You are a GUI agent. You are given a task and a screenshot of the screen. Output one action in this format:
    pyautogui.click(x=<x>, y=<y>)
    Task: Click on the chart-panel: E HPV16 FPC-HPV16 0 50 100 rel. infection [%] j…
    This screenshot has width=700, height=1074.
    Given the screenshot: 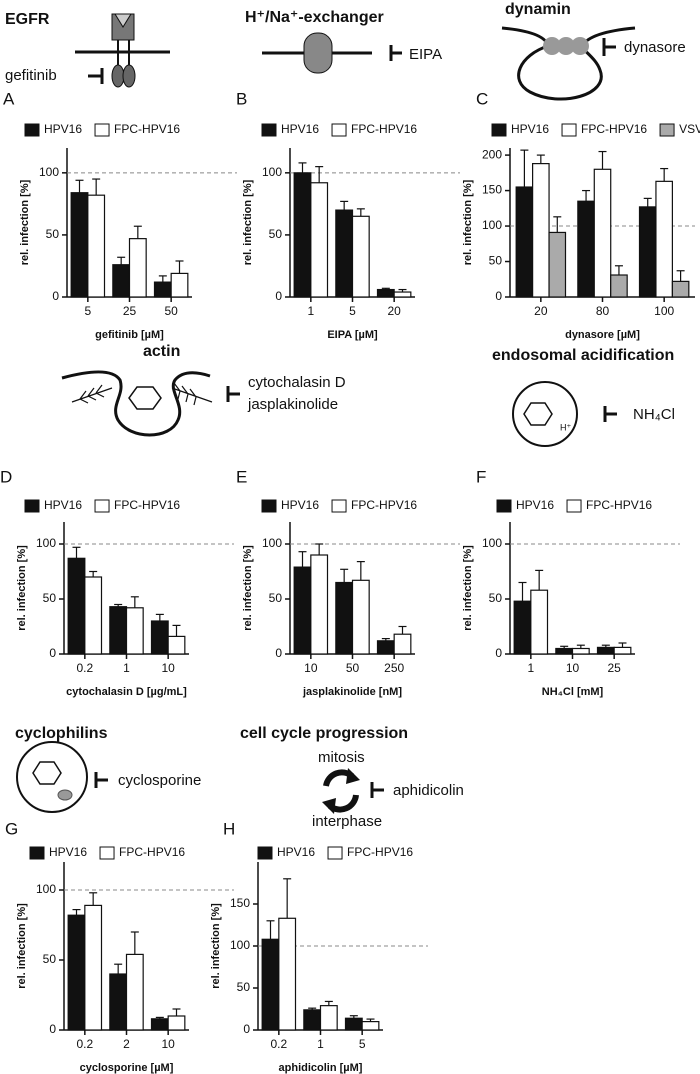 What is the action you would take?
    pyautogui.click(x=348, y=582)
    